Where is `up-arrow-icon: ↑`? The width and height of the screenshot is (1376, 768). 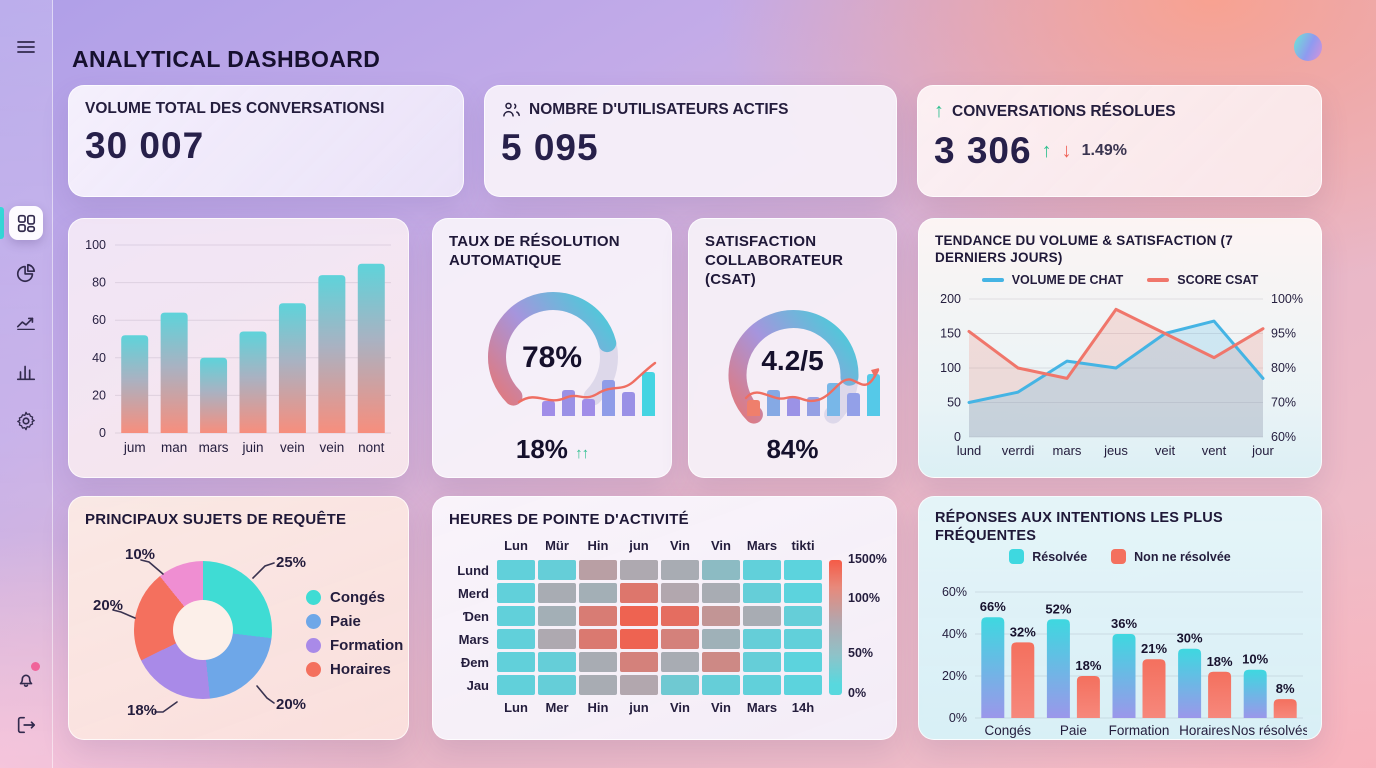
up-arrow-icon: ↑ is located at coordinates (1046, 150).